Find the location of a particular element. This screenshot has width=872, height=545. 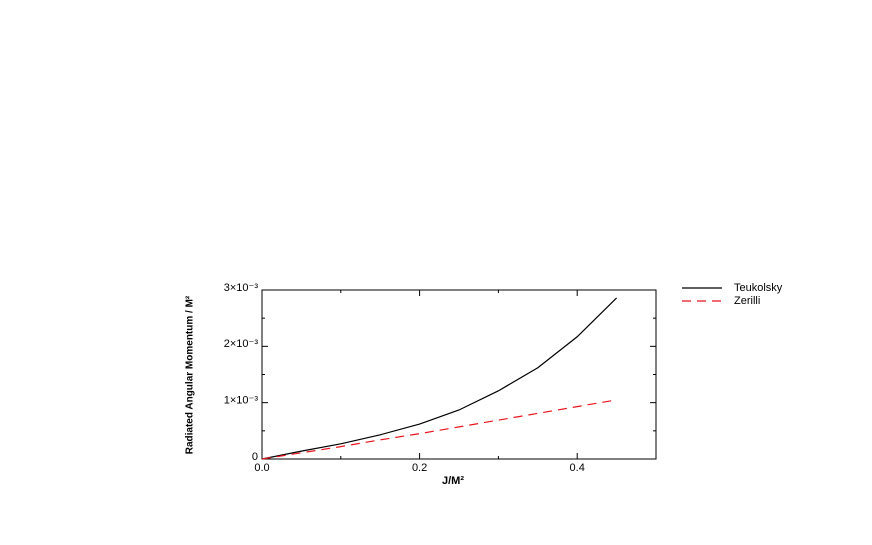

y-tick-label: 0 is located at coordinates (255, 457).